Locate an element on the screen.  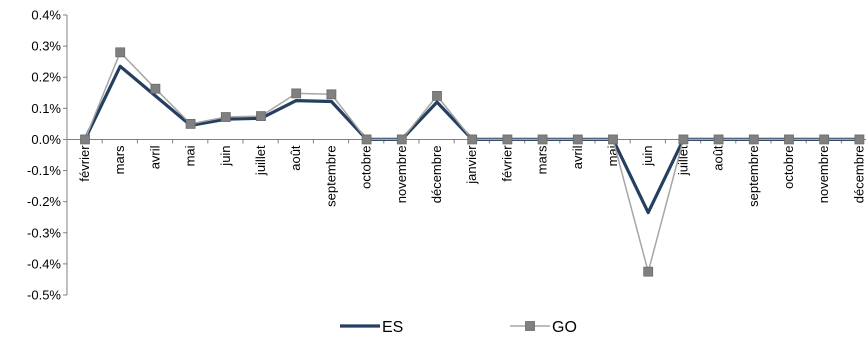
y-tick-label: 0.4% is located at coordinates (46, 15).